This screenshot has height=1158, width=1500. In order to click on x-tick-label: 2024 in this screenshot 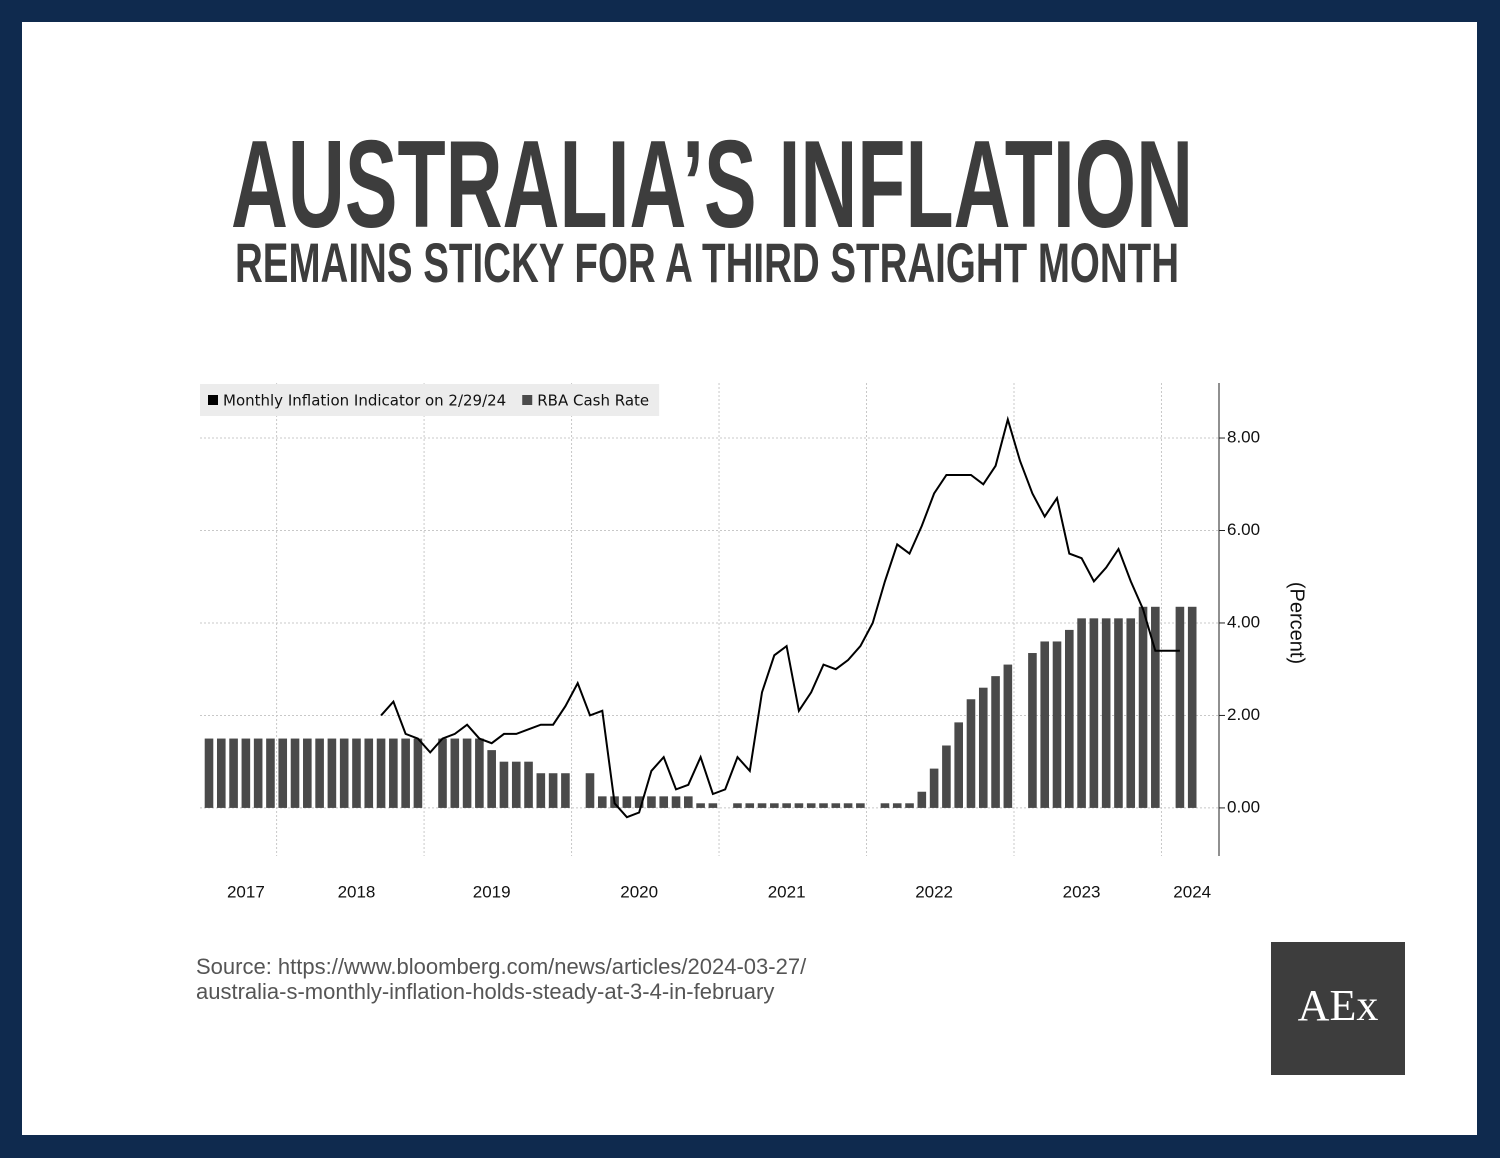, I will do `click(1192, 891)`.